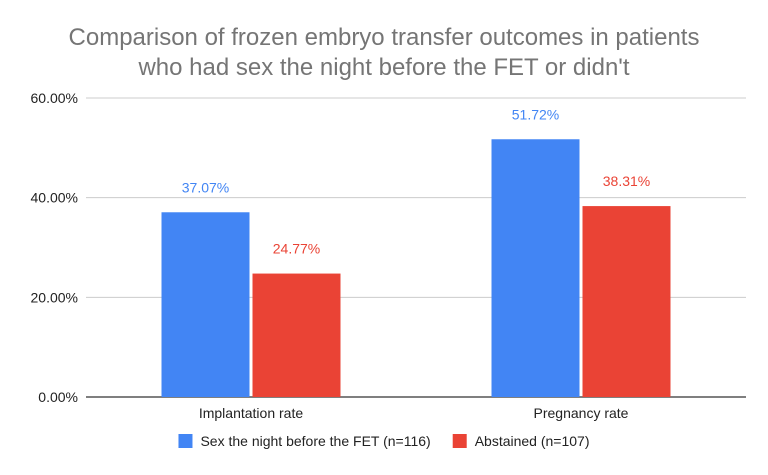 This screenshot has width=768, height=475. Describe the element at coordinates (315, 441) in the screenshot. I see `legend-label: Sex the night before the FET (n=116)` at that location.